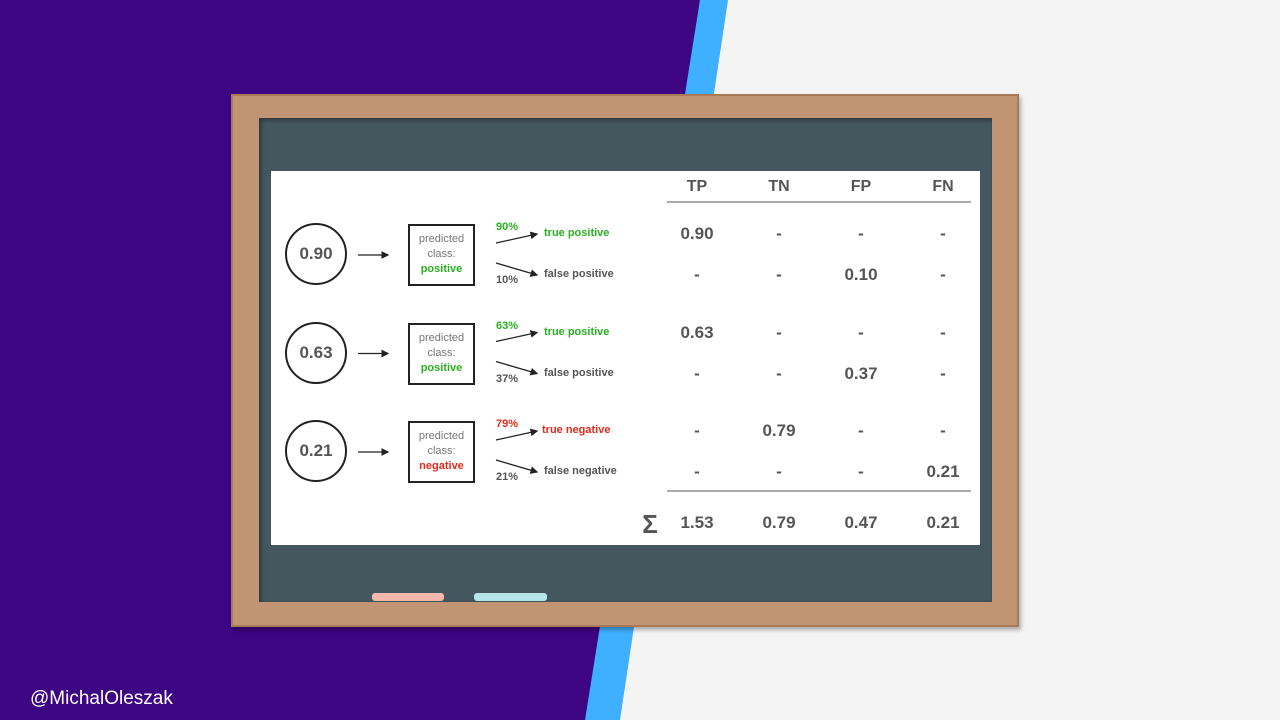 The height and width of the screenshot is (720, 1280). Describe the element at coordinates (861, 186) in the screenshot. I see `table-header-fp: FP` at that location.